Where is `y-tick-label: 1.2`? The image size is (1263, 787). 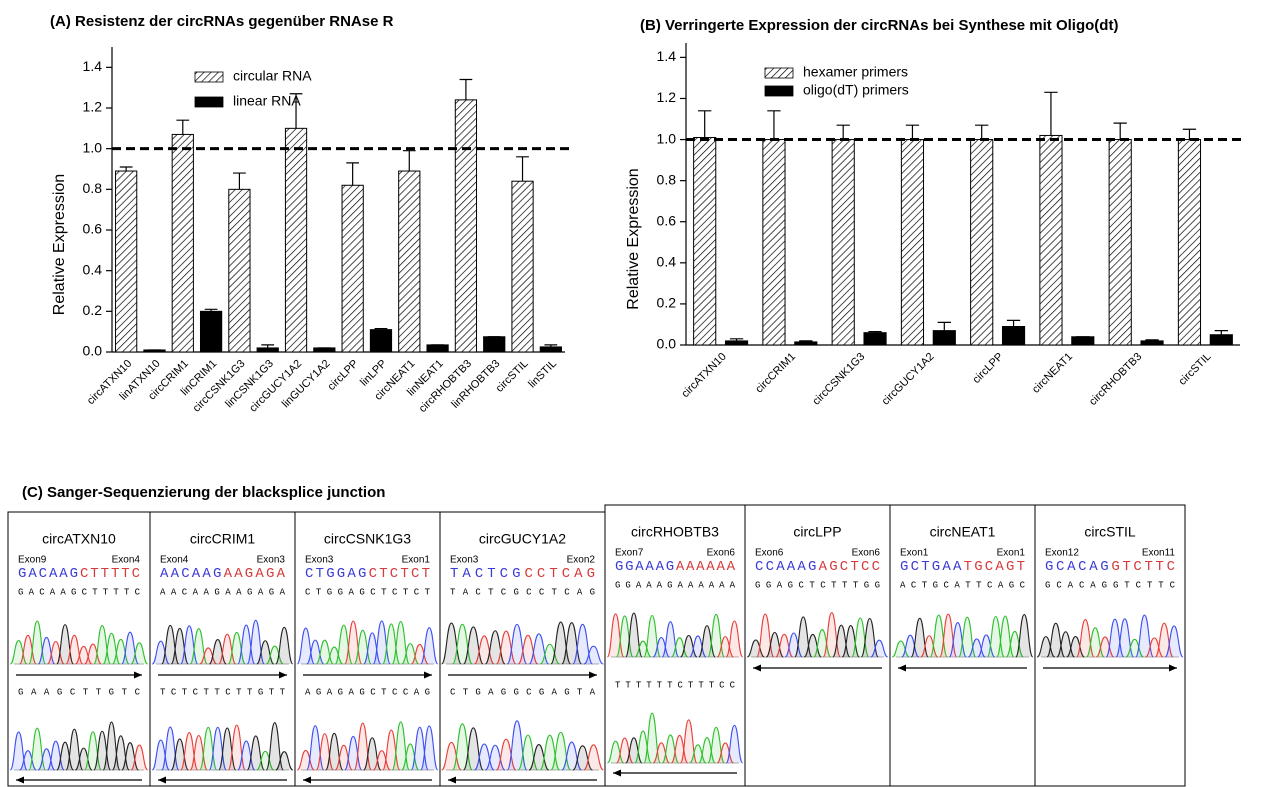
y-tick-label: 1.2 is located at coordinates (93, 107).